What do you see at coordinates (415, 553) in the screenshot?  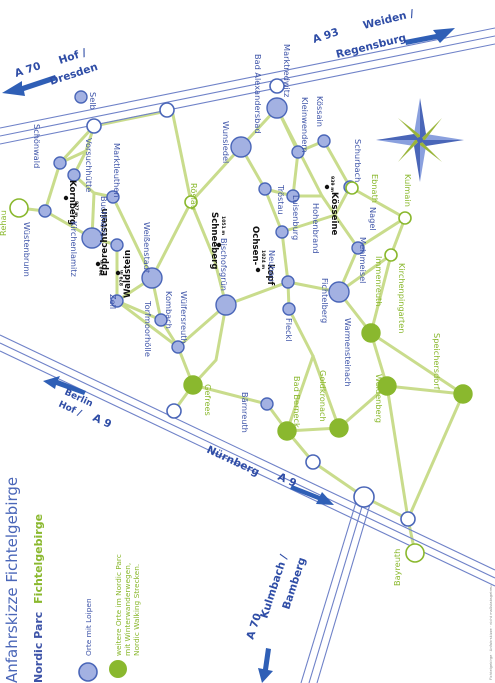 I see `place-bayreuth` at bounding box center [415, 553].